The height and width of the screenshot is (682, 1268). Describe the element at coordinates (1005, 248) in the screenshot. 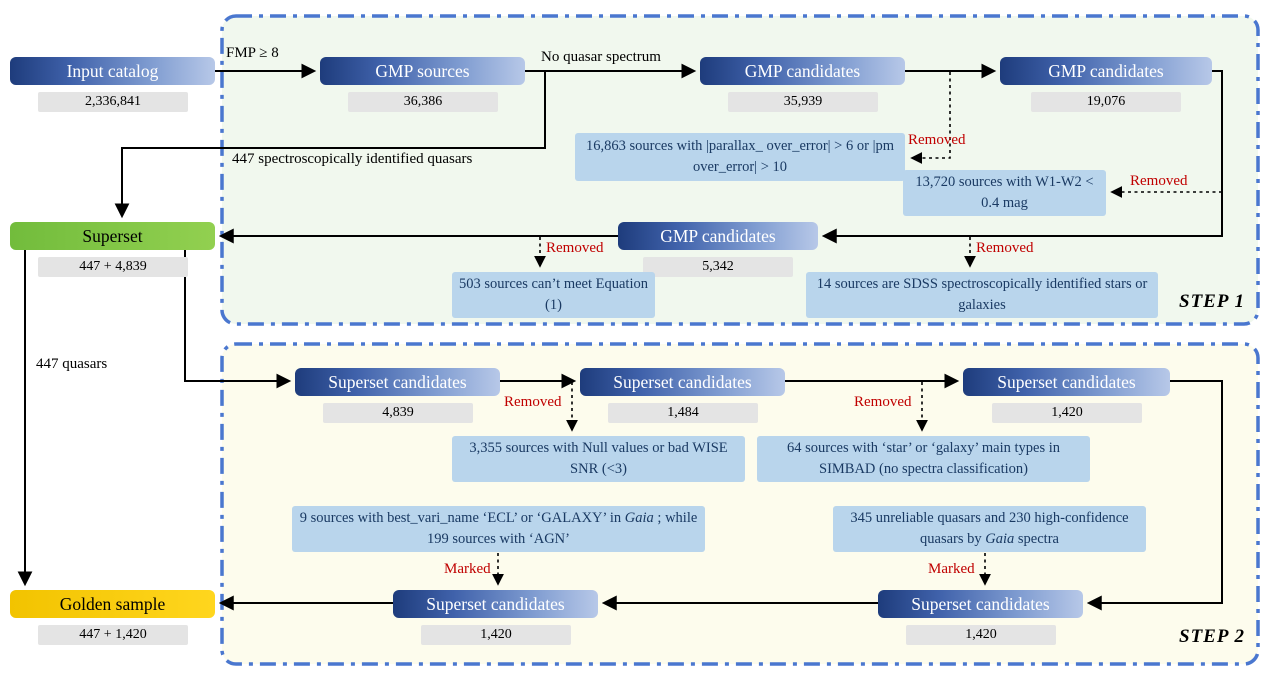

I see `removed-label-sdss: Removed` at that location.